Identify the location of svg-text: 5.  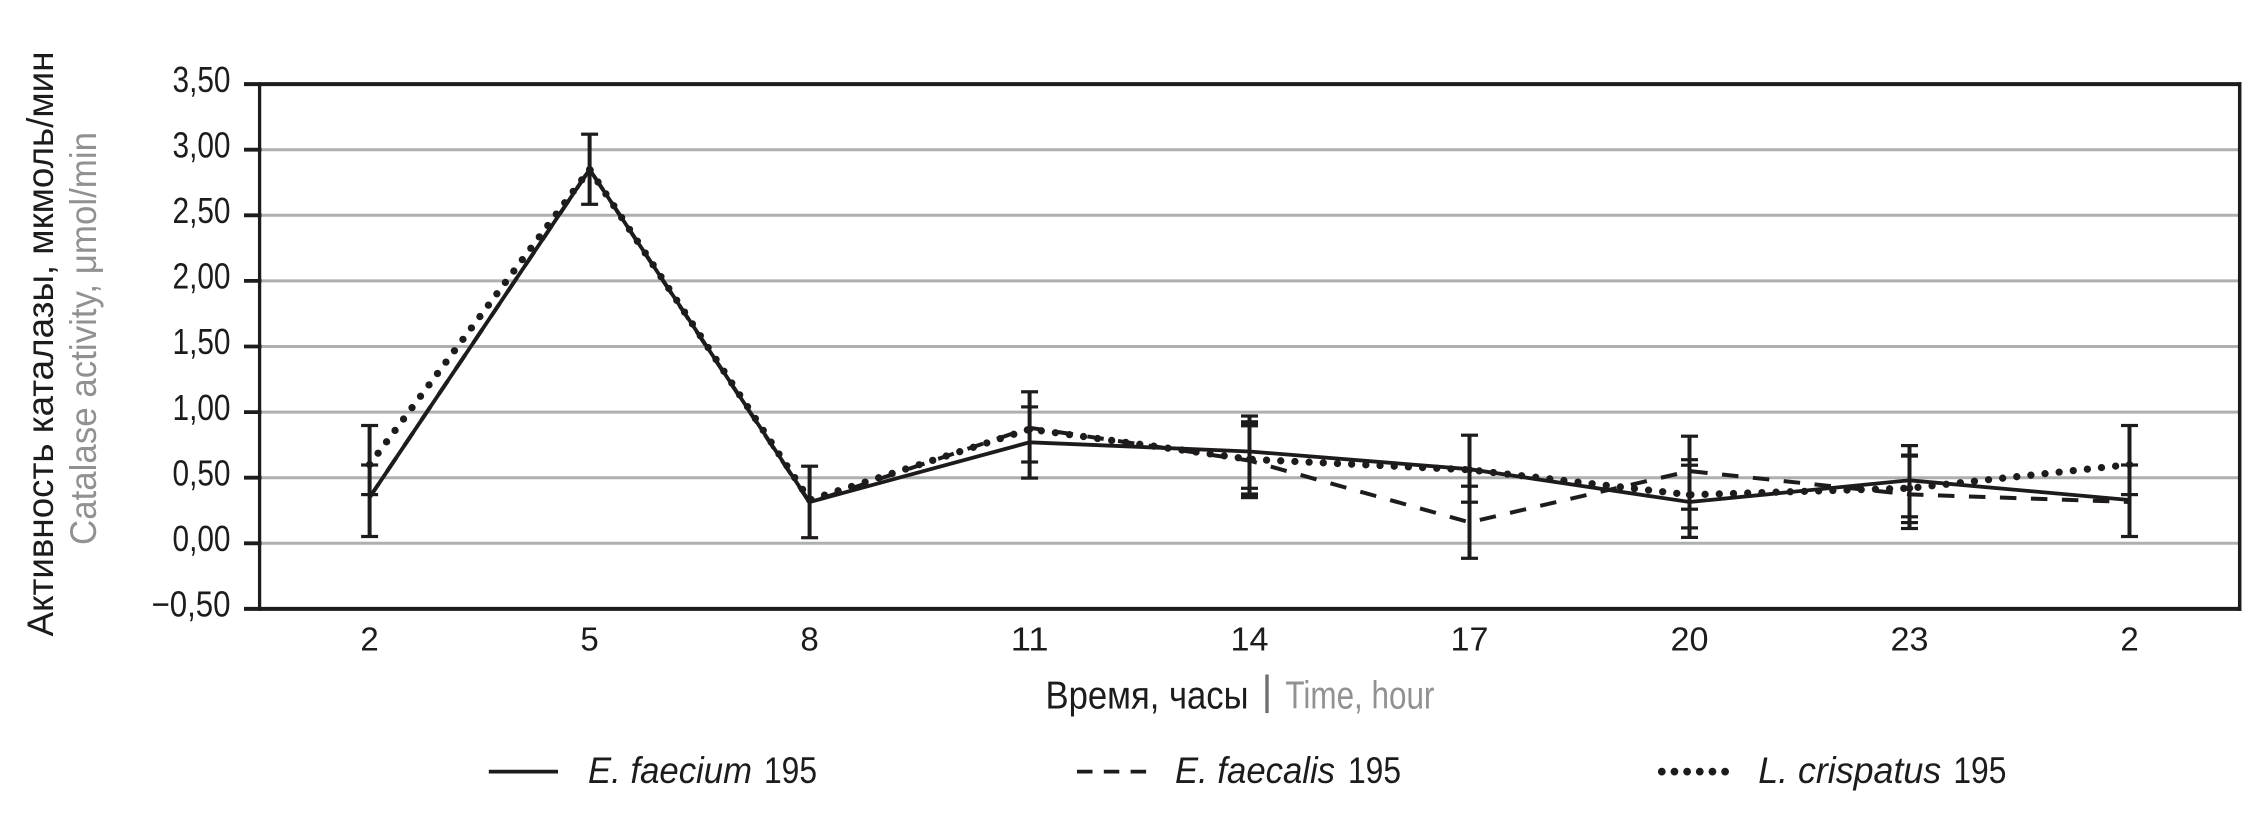
(589, 639).